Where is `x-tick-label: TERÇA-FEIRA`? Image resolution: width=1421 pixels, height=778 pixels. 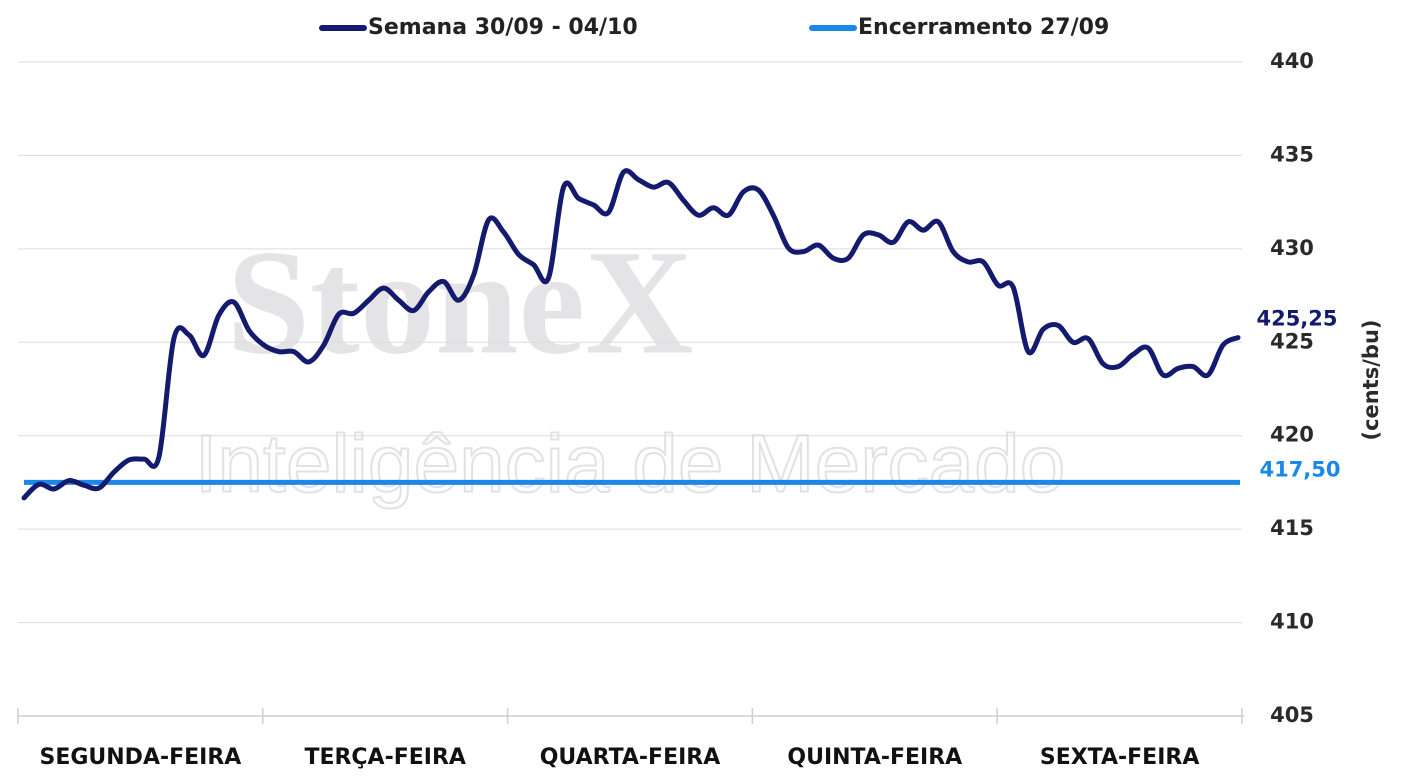 x-tick-label: TERÇA-FEIRA is located at coordinates (385, 757).